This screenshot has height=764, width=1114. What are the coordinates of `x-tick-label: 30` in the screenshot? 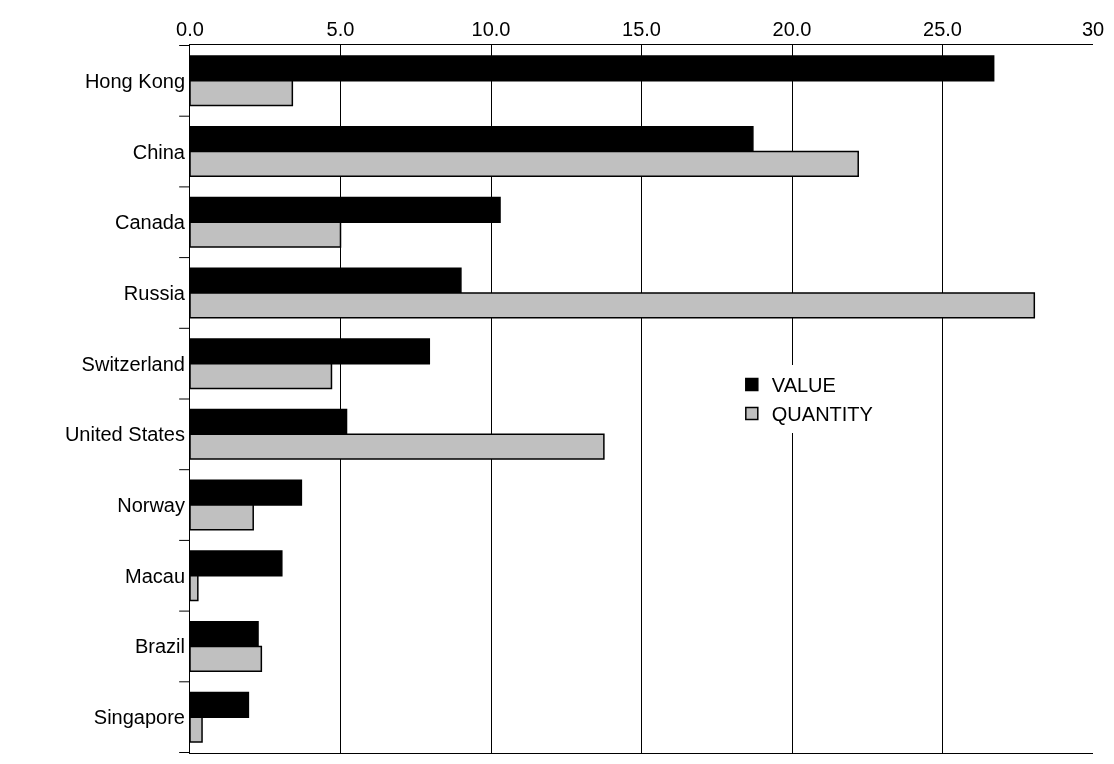 It's located at (1093, 29).